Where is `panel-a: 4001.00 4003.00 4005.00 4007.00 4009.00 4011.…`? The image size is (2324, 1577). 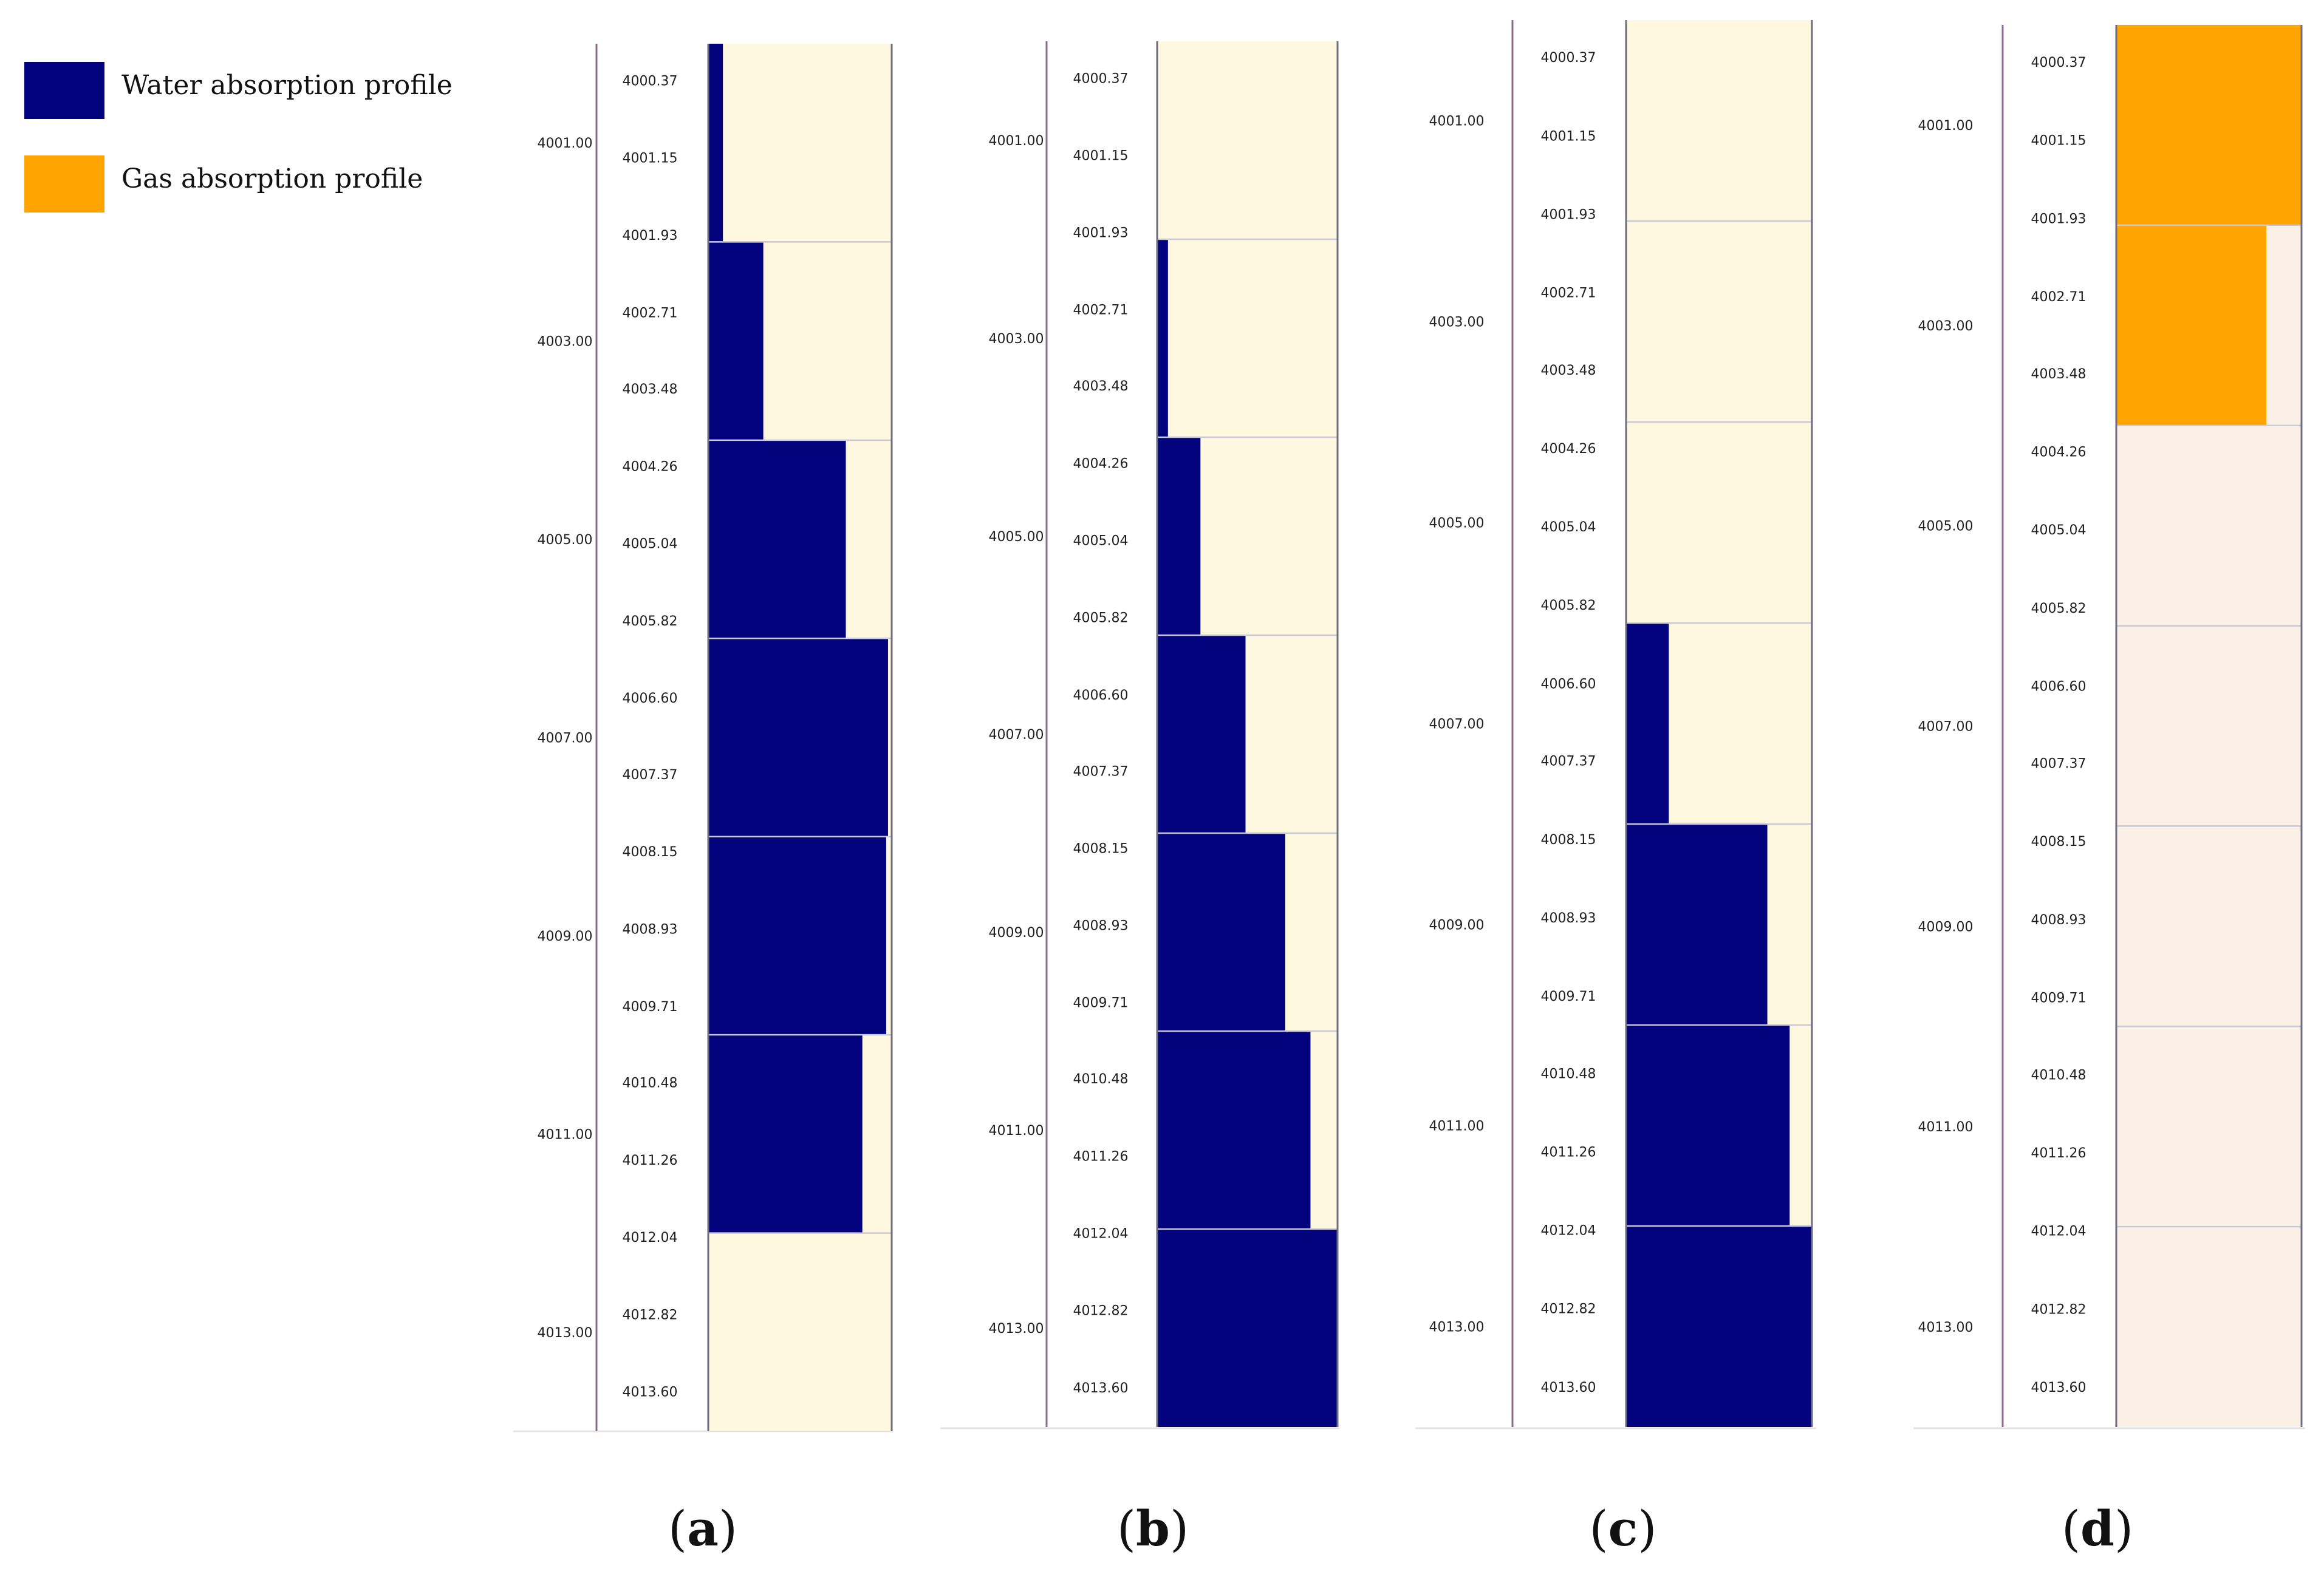 panel-a: 4001.00 4003.00 4005.00 4007.00 4009.00 4011.… is located at coordinates (703, 738).